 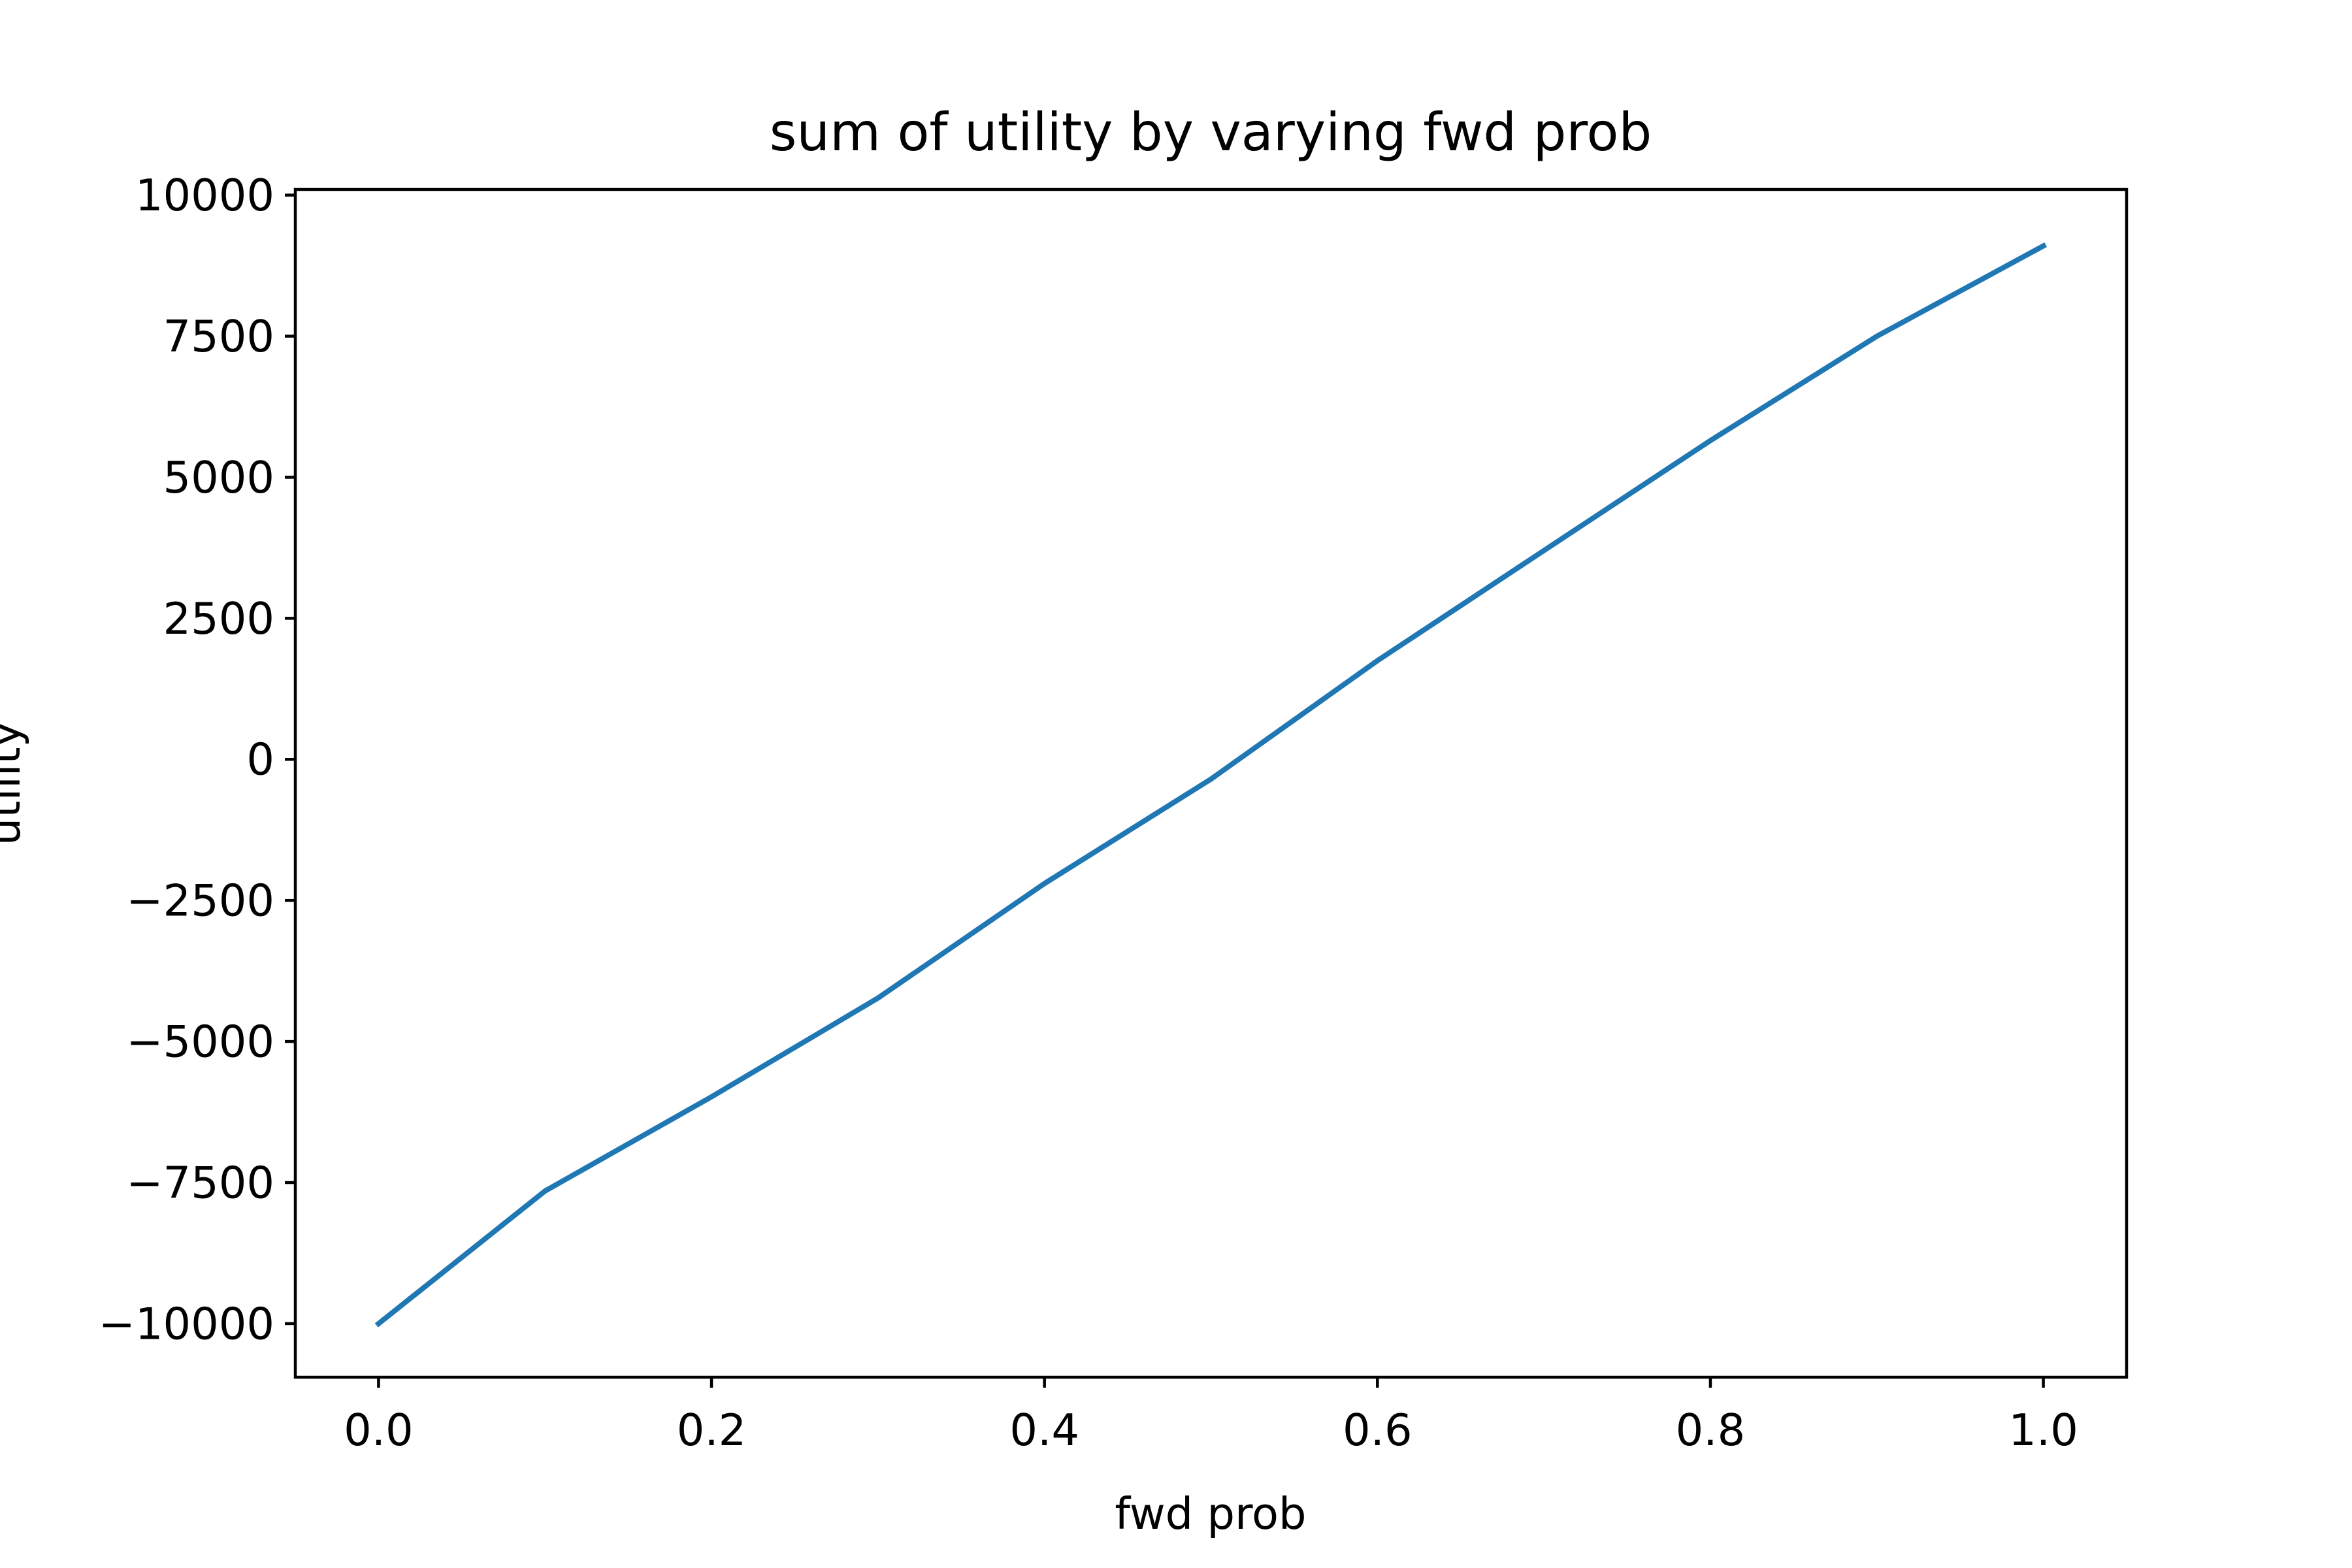 I want to click on x-tick-label: 0.6, so click(x=1378, y=1430).